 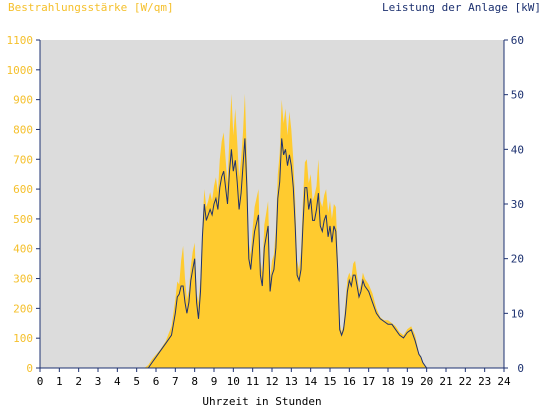 What do you see at coordinates (407, 381) in the screenshot?
I see `x-tick-label: 19` at bounding box center [407, 381].